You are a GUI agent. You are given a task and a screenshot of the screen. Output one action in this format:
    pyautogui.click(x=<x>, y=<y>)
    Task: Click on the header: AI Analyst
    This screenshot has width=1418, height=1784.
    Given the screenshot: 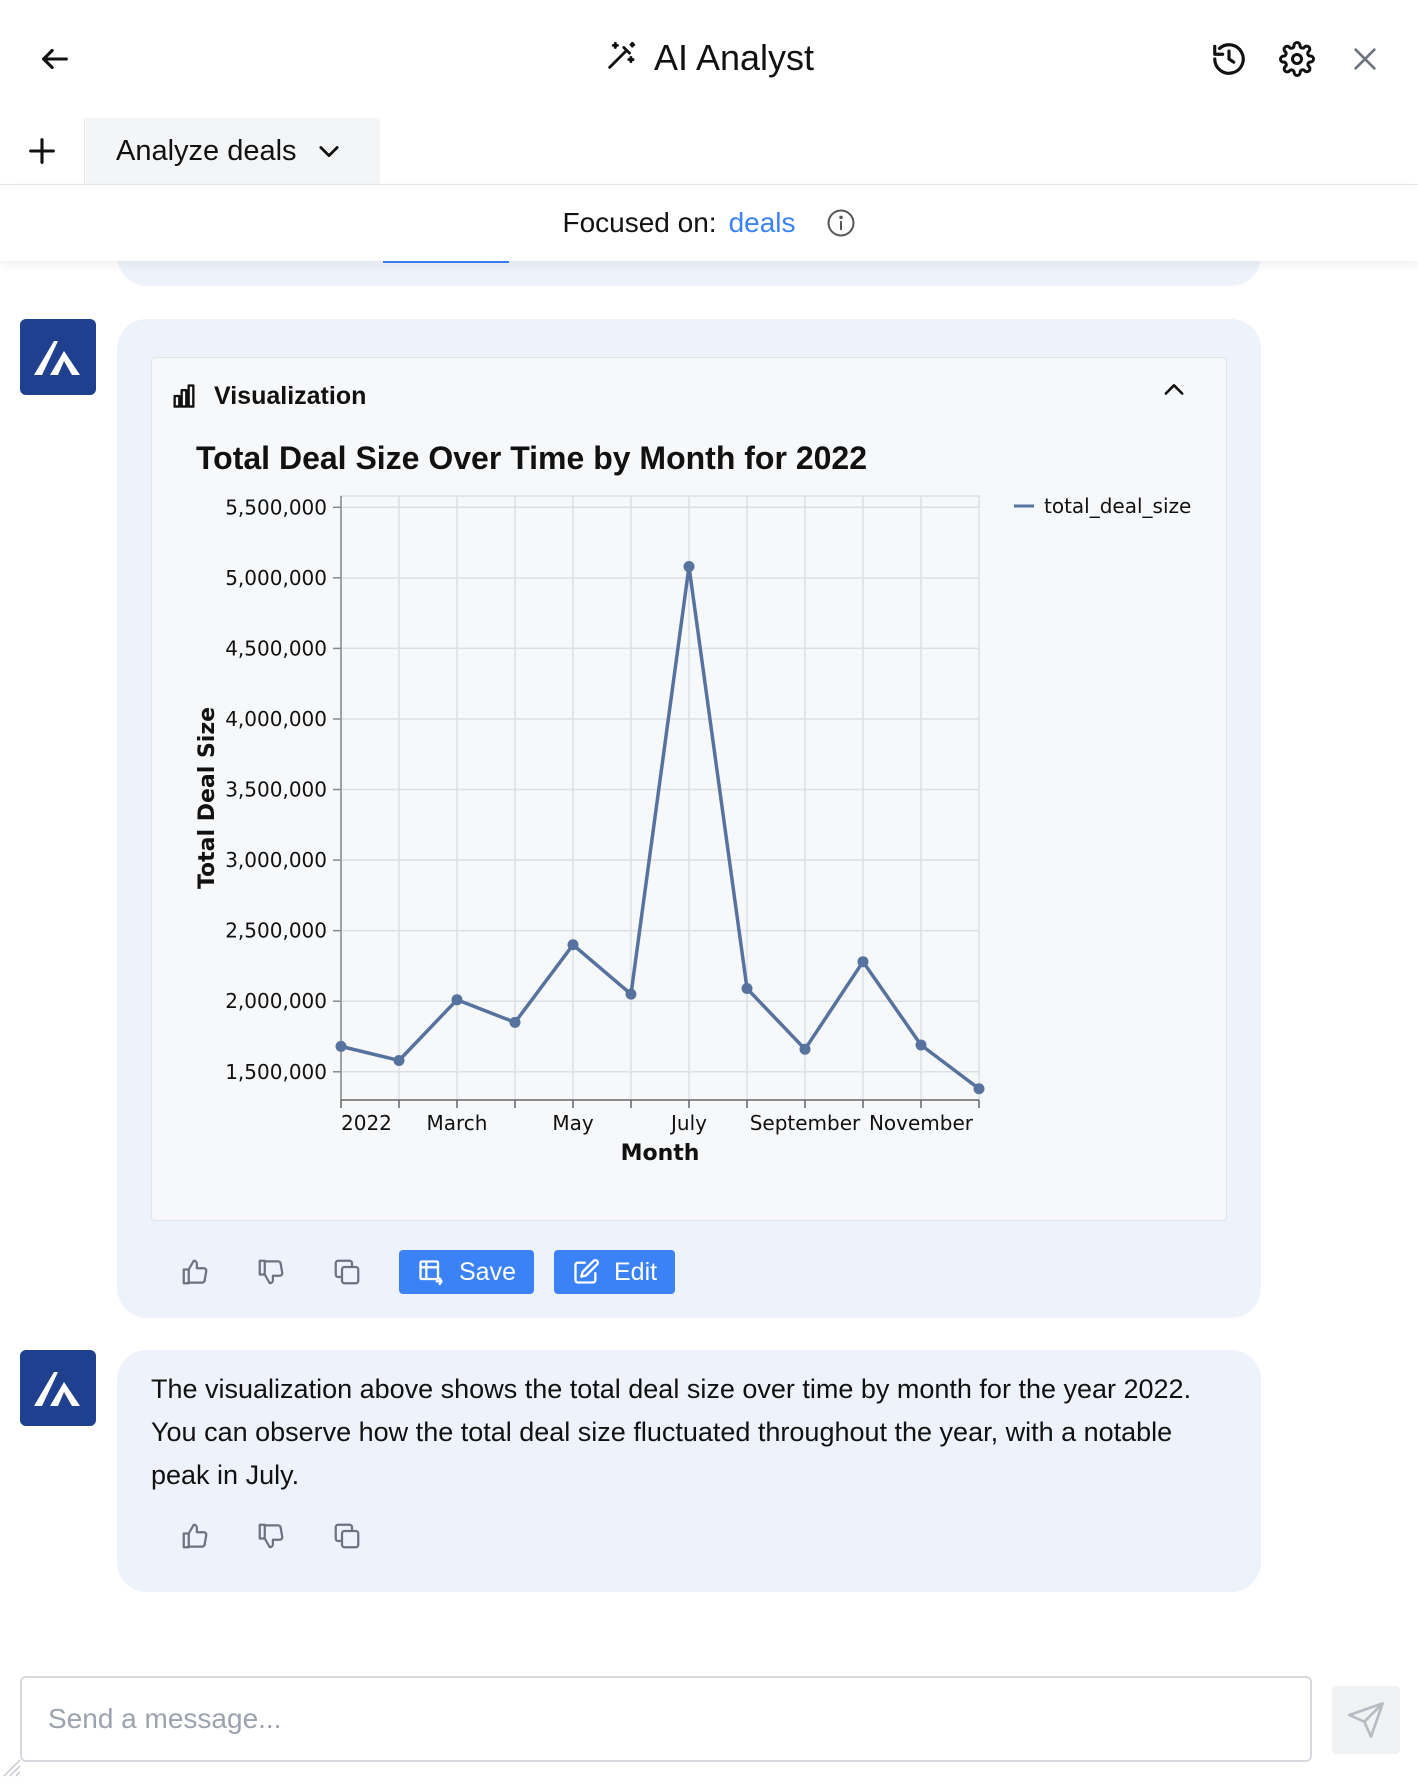 What is the action you would take?
    pyautogui.click(x=709, y=59)
    